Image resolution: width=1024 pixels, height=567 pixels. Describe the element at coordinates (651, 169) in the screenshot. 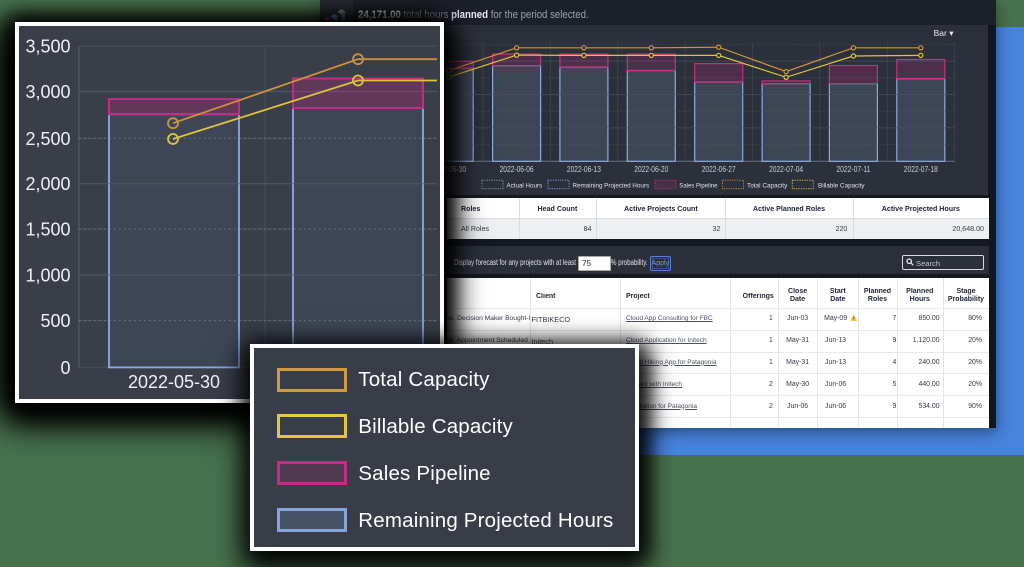

I see `svg-text: 2022-06-20` at that location.